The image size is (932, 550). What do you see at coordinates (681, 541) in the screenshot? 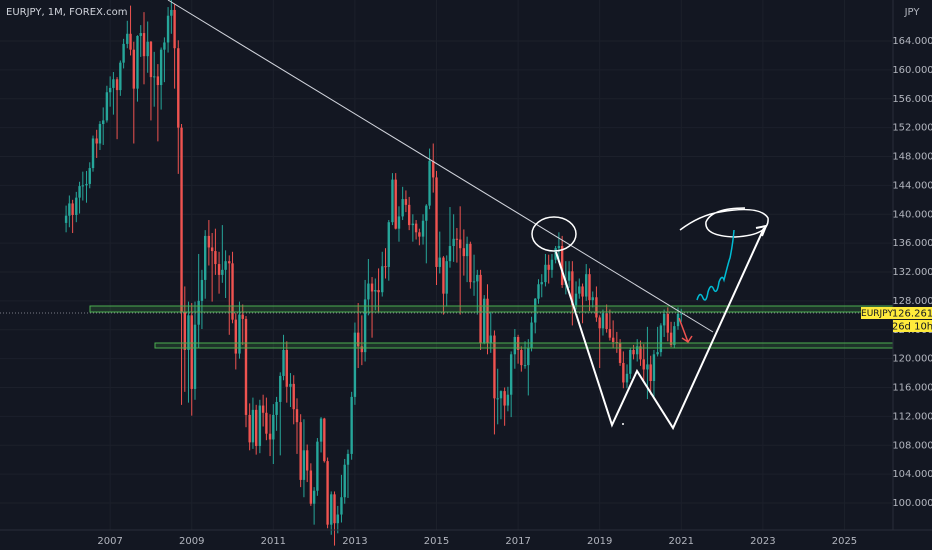
I see `x-tick-label: 2021` at bounding box center [681, 541].